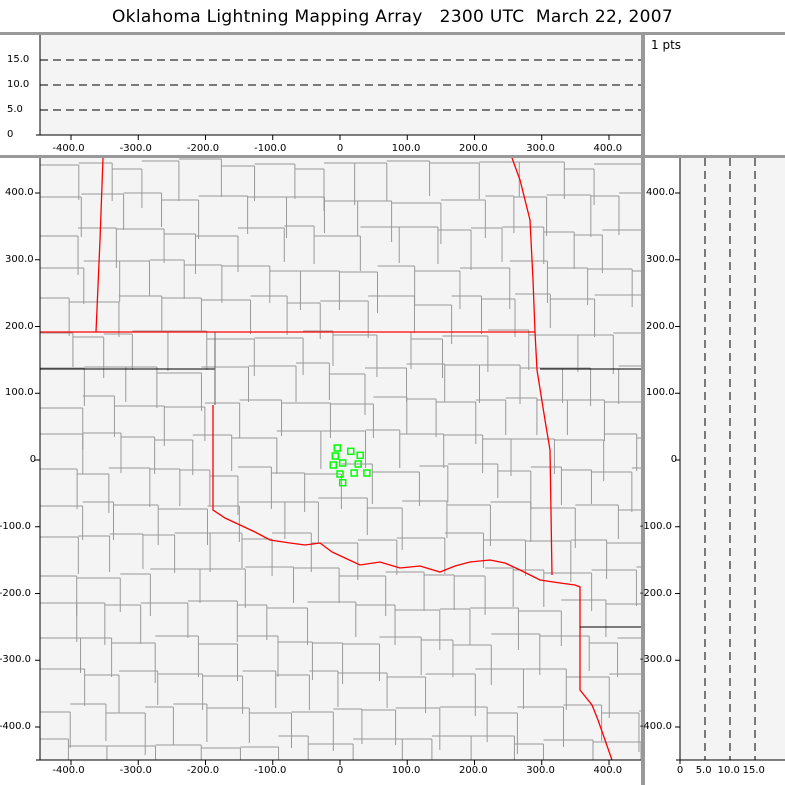 Image resolution: width=785 pixels, height=785 pixels. What do you see at coordinates (666, 45) in the screenshot?
I see `point-count: 1 pts` at bounding box center [666, 45].